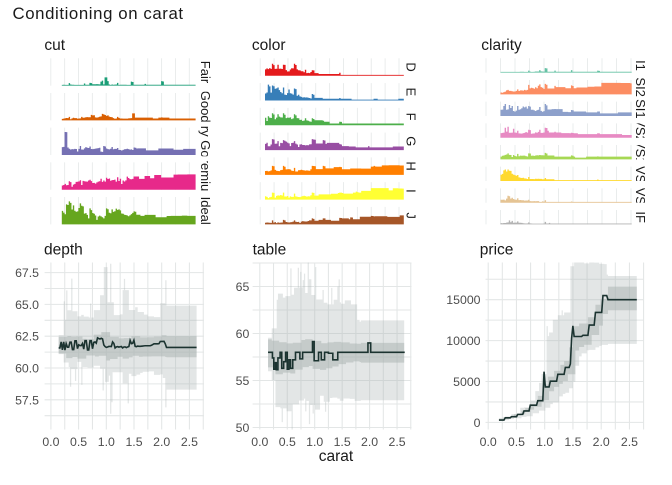 The image size is (672, 485). Describe the element at coordinates (27, 305) in the screenshot. I see `svg-text: 65.0` at that location.